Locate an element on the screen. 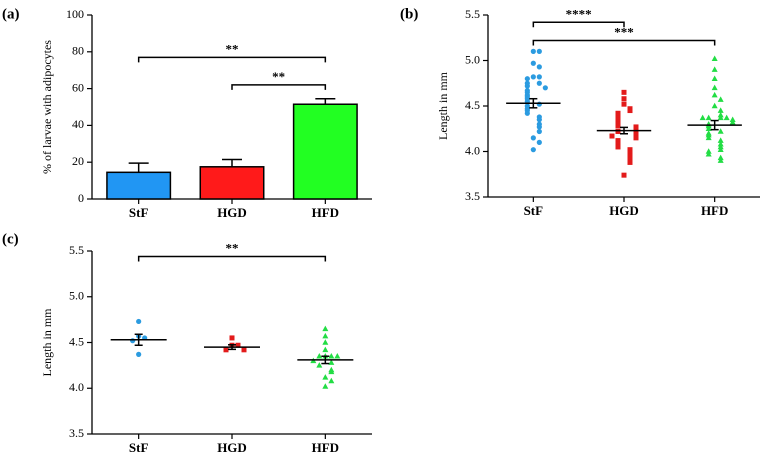 The height and width of the screenshot is (461, 766). significance-label: *** is located at coordinates (624, 31).